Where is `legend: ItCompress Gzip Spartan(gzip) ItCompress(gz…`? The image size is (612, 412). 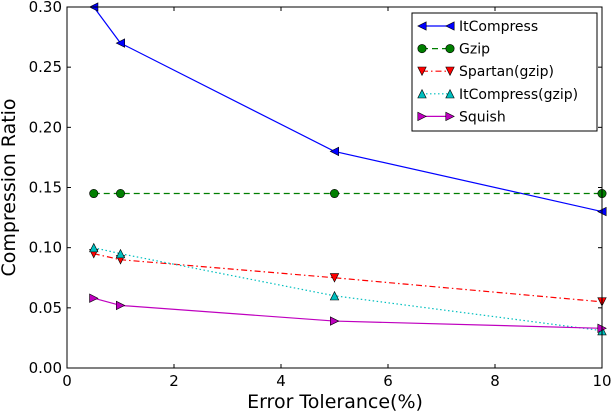 legend: ItCompress Gzip Spartan(gzip) ItCompress(gz… is located at coordinates (504, 72).